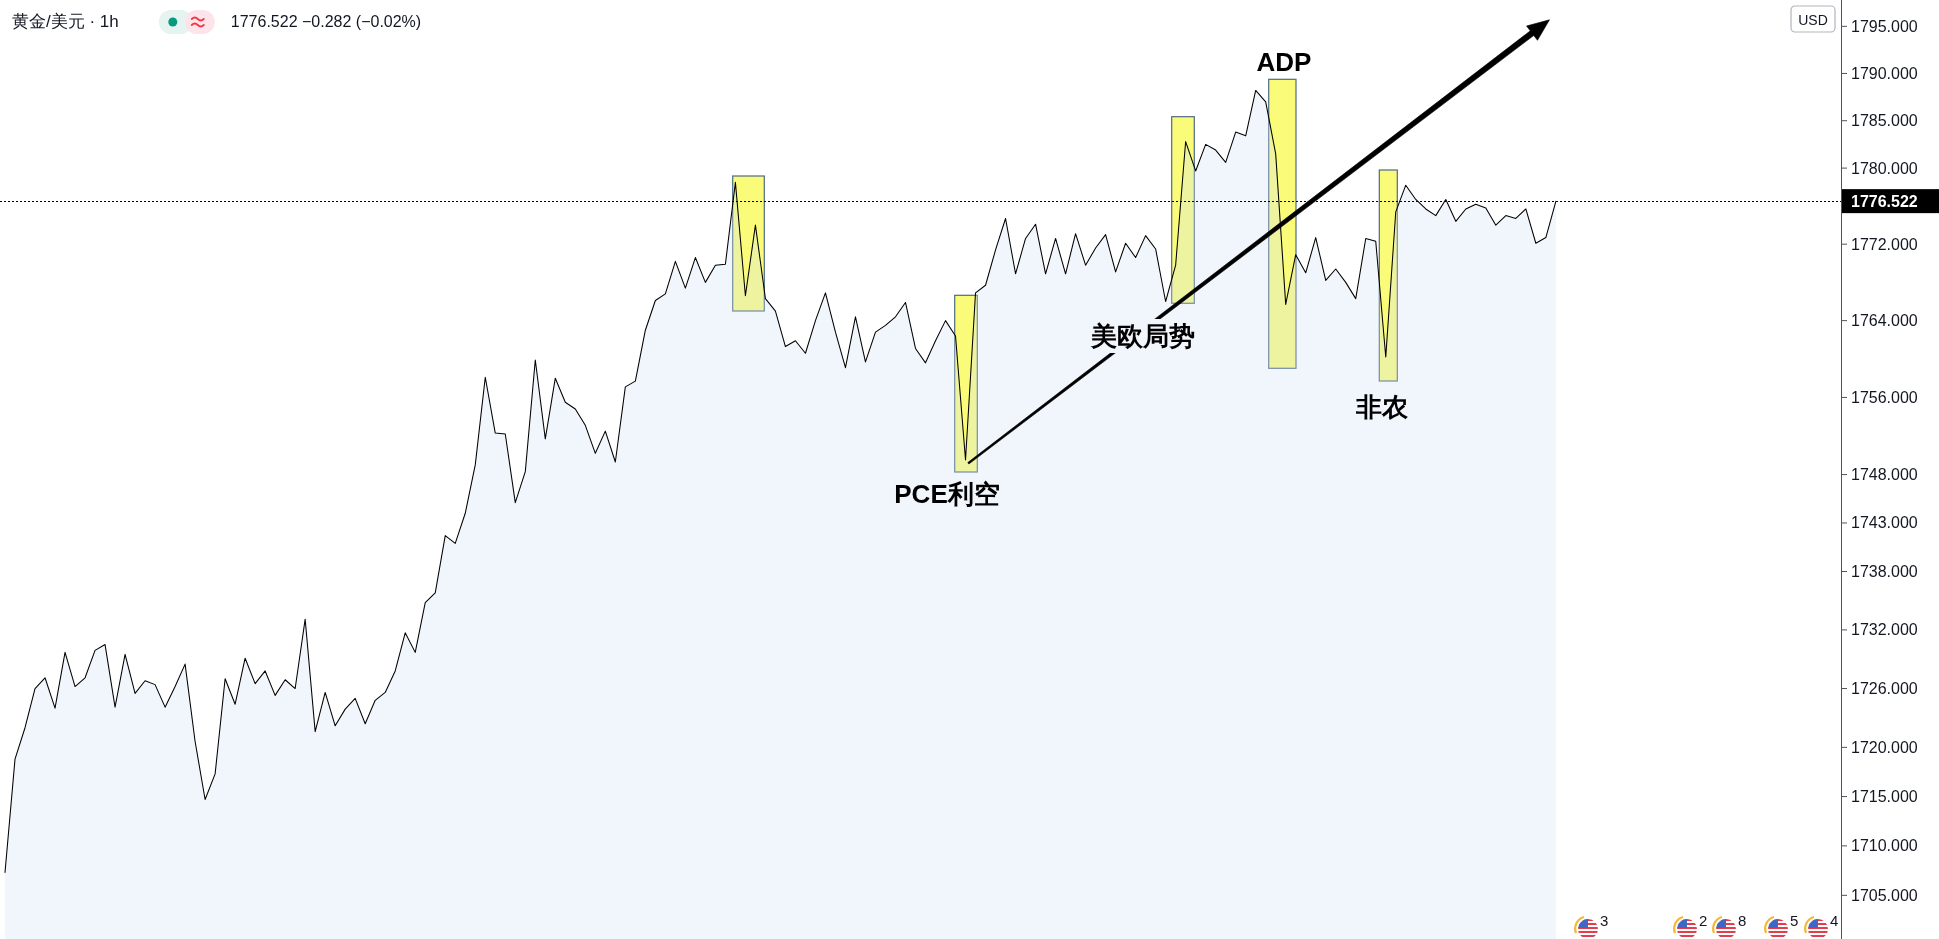 The height and width of the screenshot is (939, 1939). I want to click on subtitle: 1776.522 −0.282 (−0.02%), so click(326, 21).